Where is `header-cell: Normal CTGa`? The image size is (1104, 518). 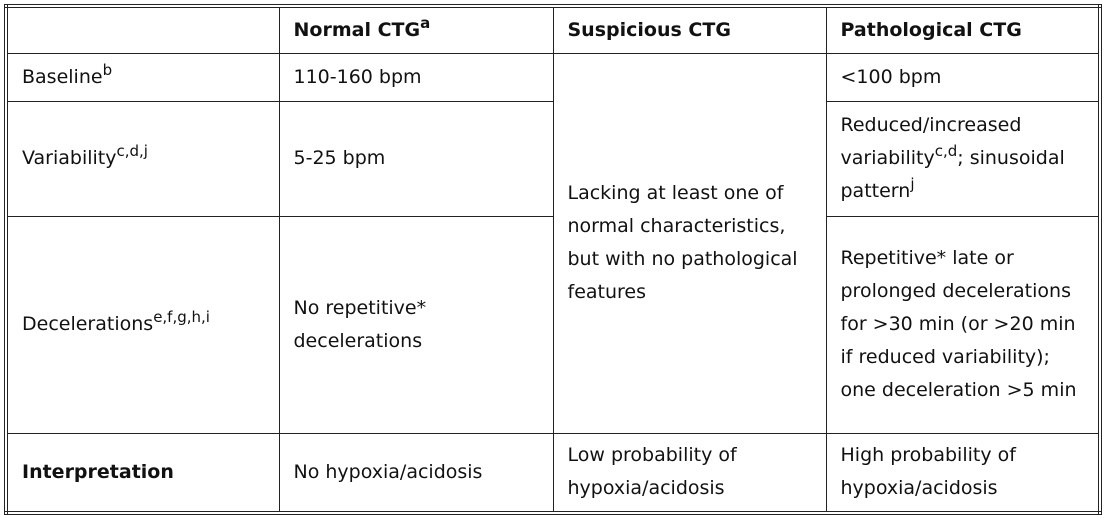 header-cell: Normal CTGa is located at coordinates (416, 29).